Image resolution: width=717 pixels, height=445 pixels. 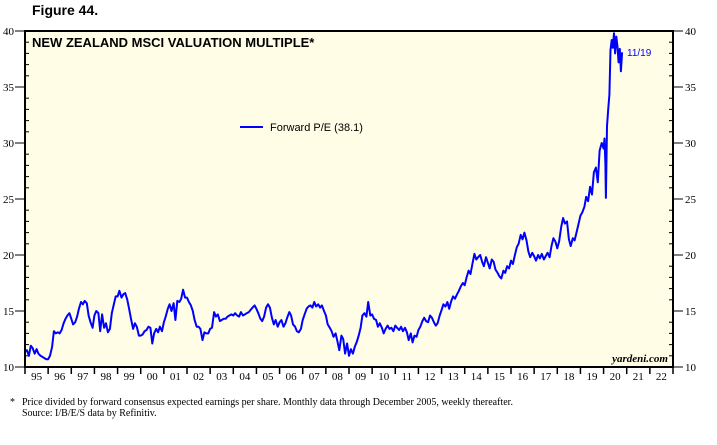 What do you see at coordinates (130, 377) in the screenshot?
I see `x-tick-label: 99` at bounding box center [130, 377].